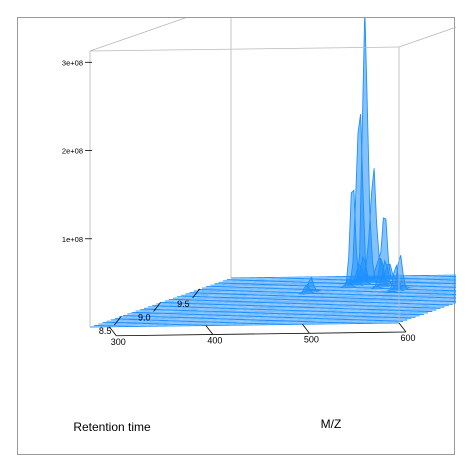  I want to click on z-tick-label: 1e+08, so click(72, 239).